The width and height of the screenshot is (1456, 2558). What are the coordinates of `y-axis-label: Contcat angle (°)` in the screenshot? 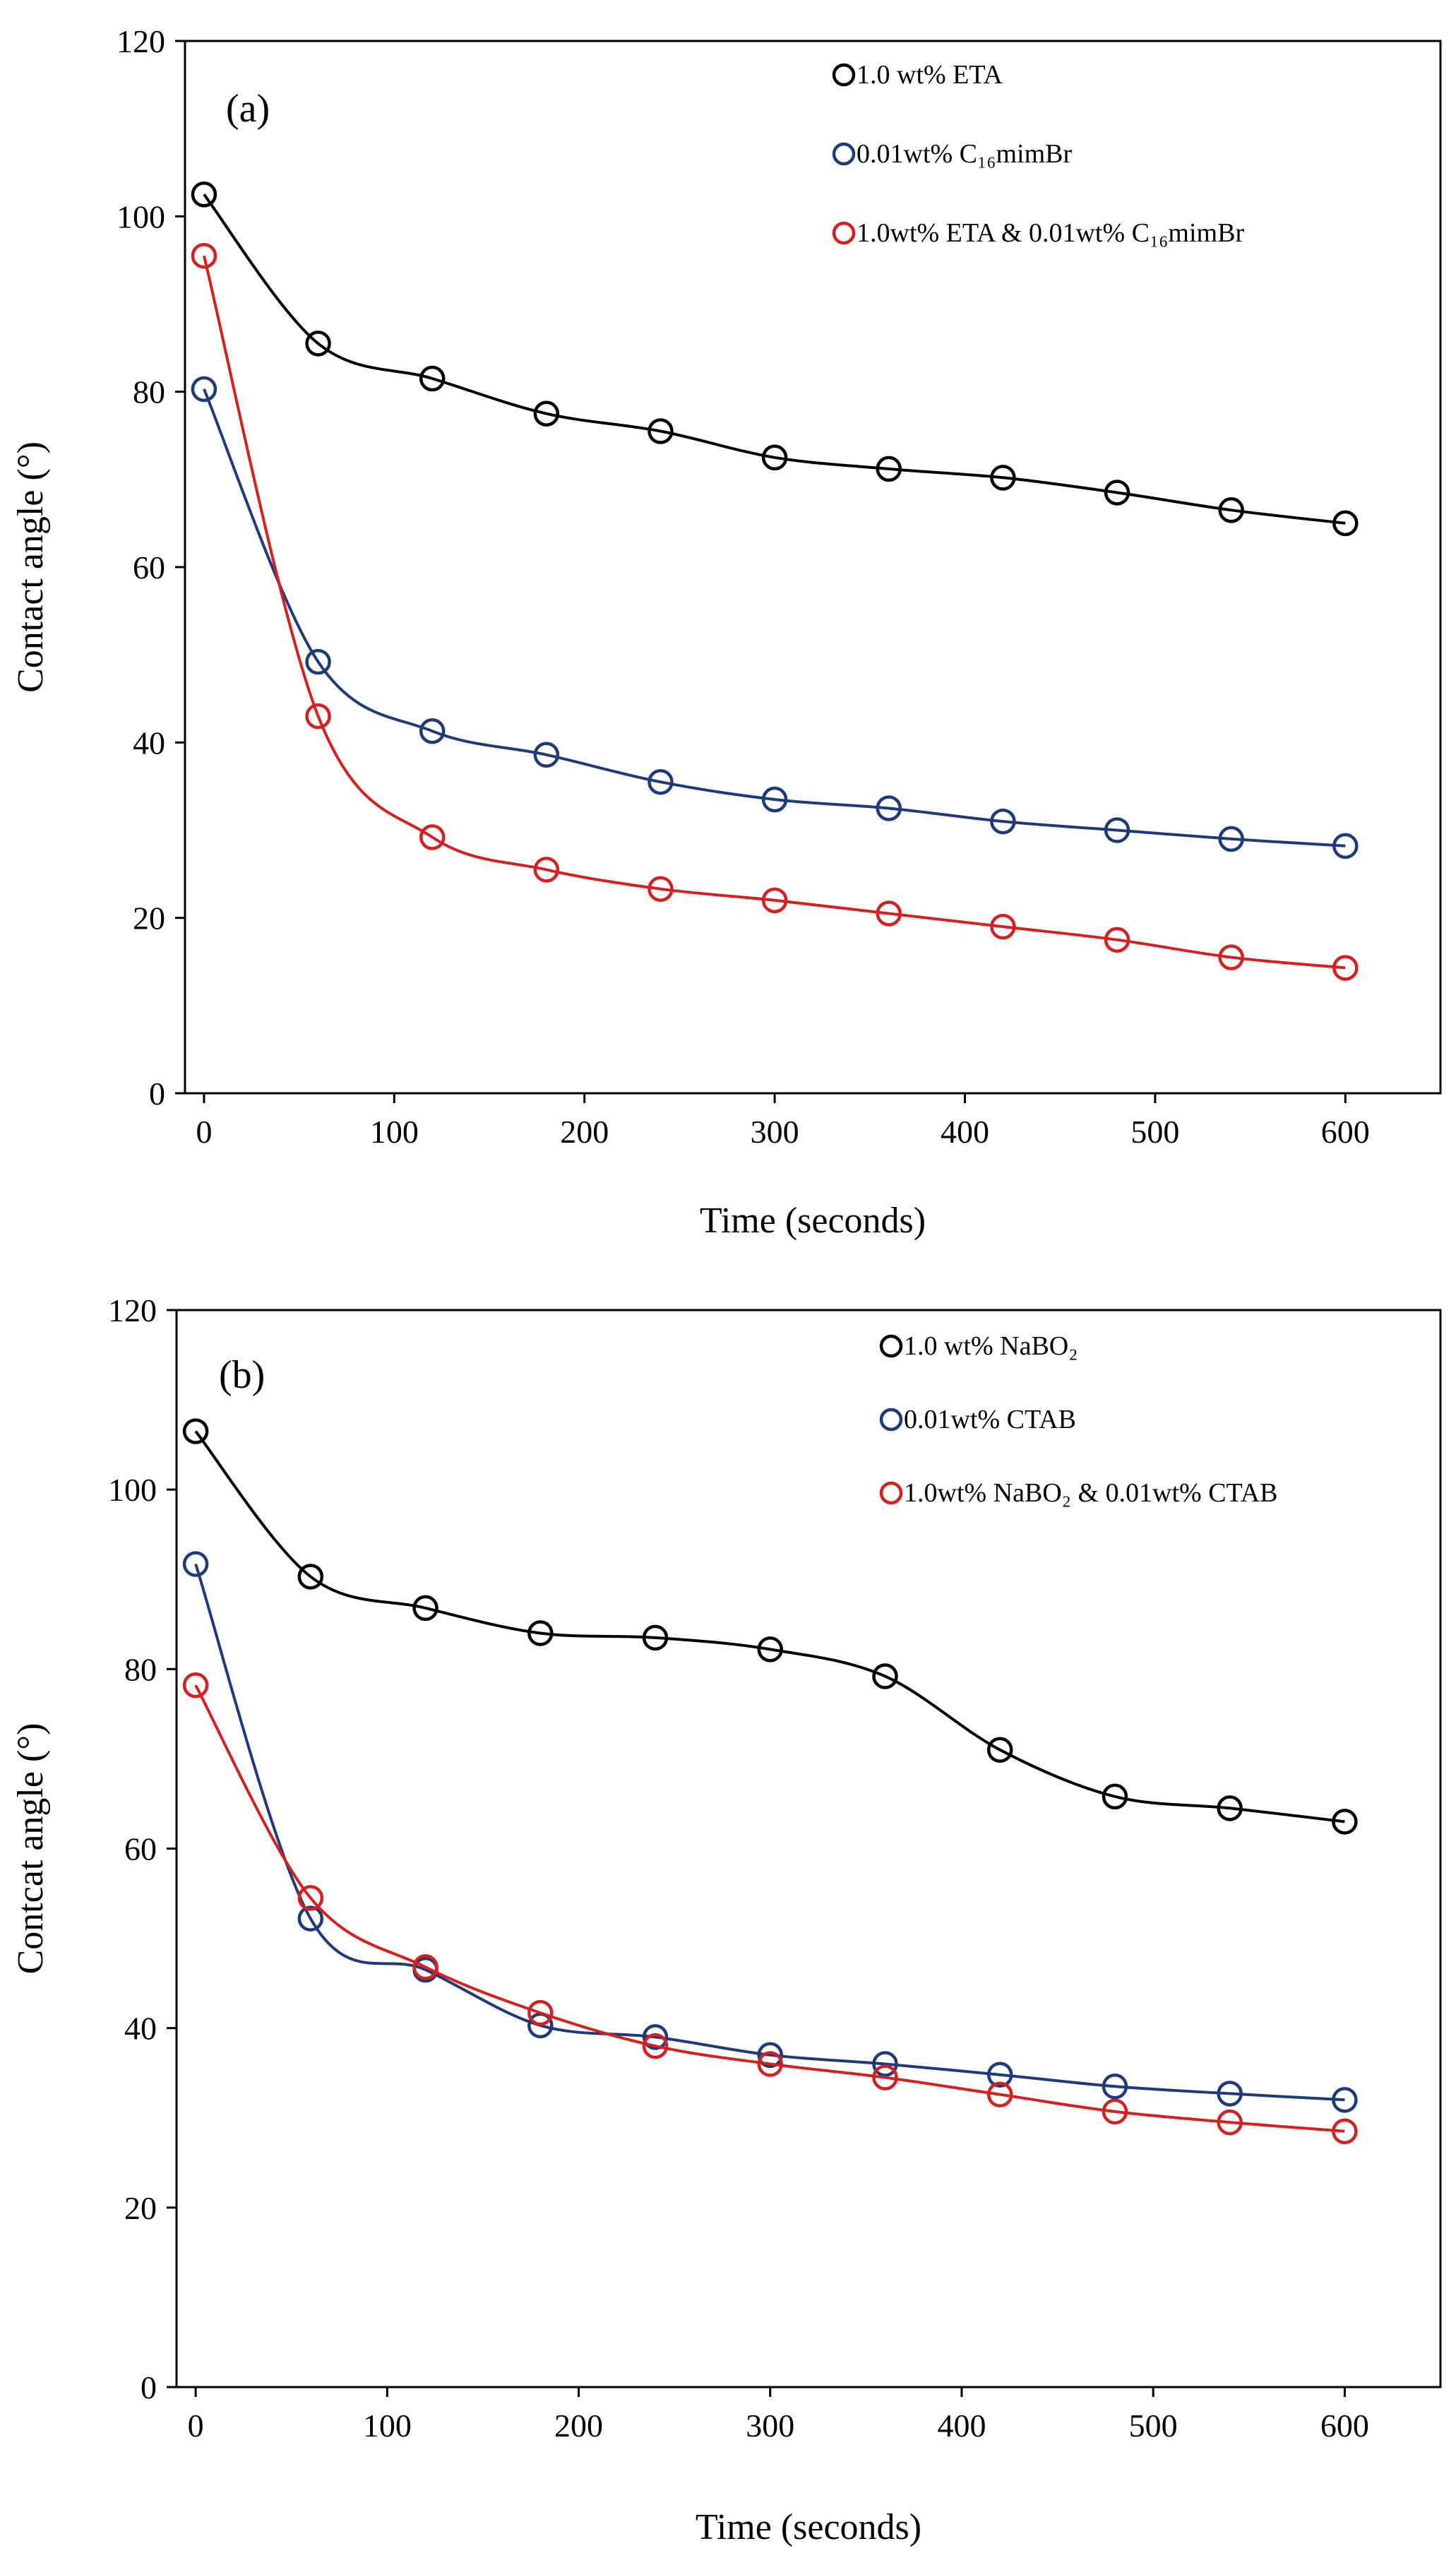 It's located at (31, 1849).